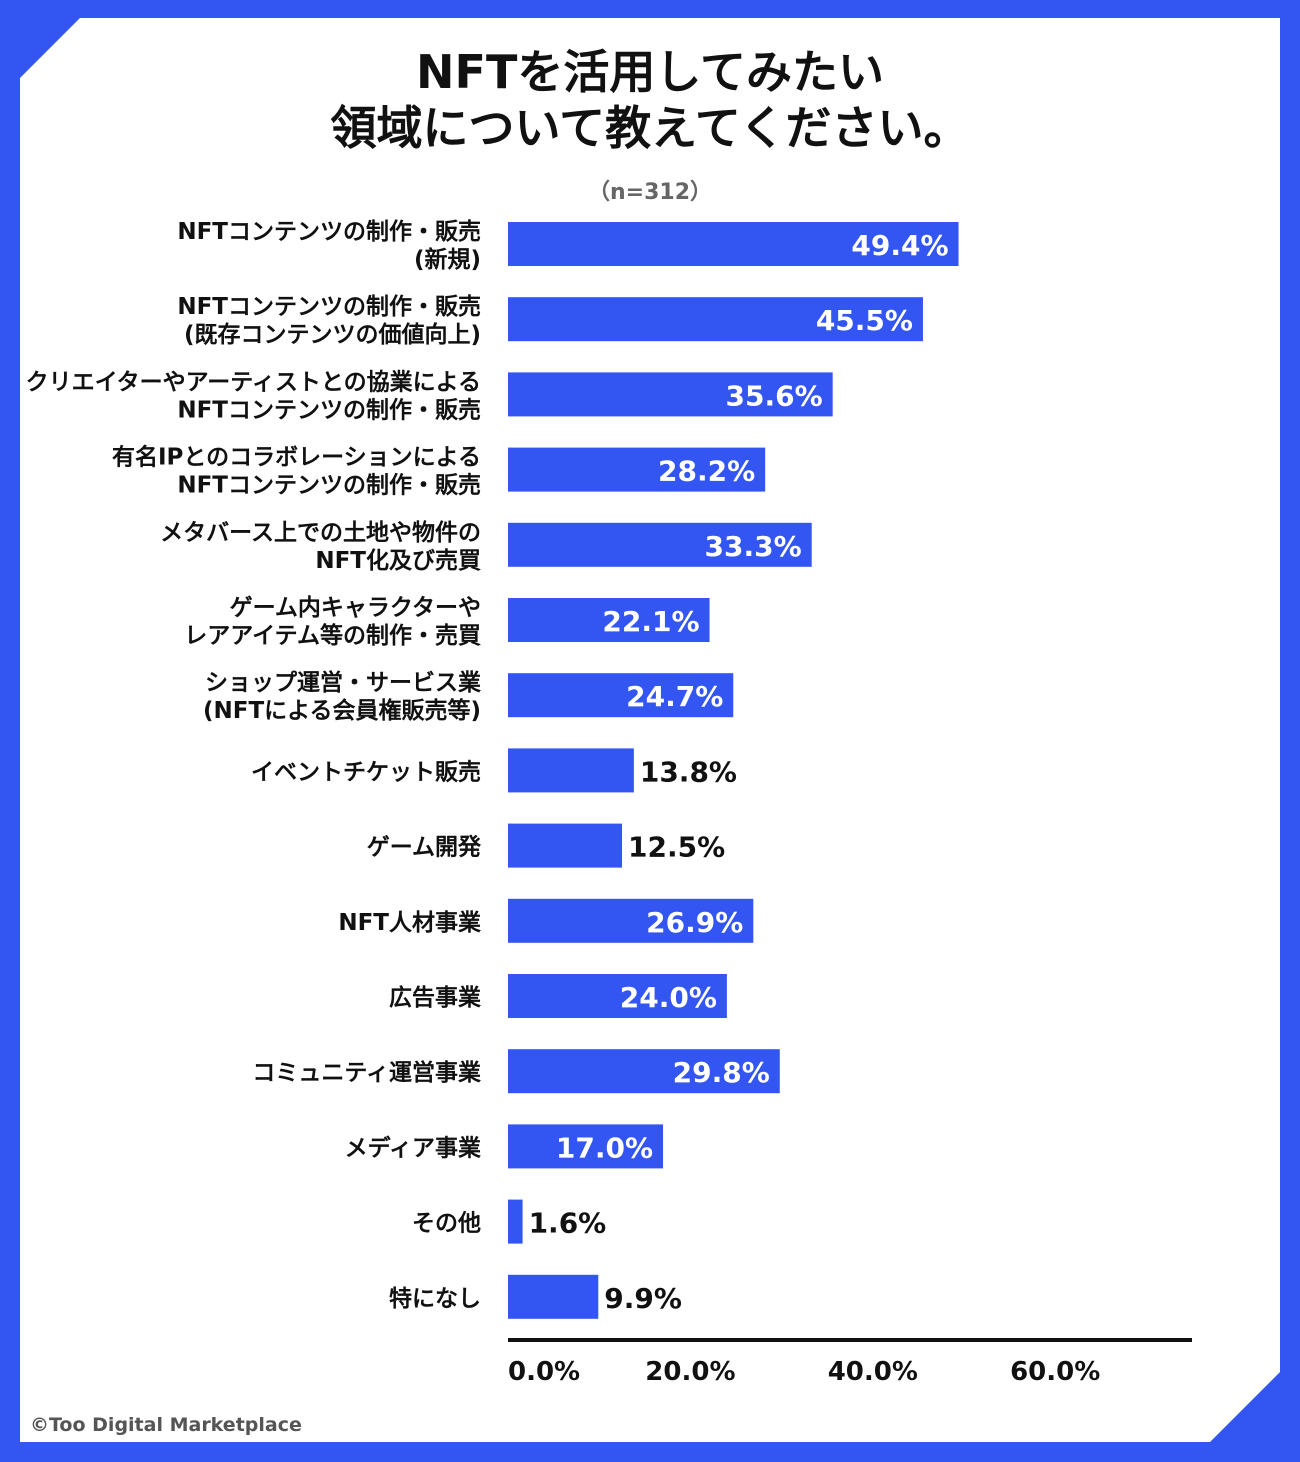 This screenshot has width=1300, height=1462. What do you see at coordinates (688, 771) in the screenshot?
I see `value-label-7: 13.8%` at bounding box center [688, 771].